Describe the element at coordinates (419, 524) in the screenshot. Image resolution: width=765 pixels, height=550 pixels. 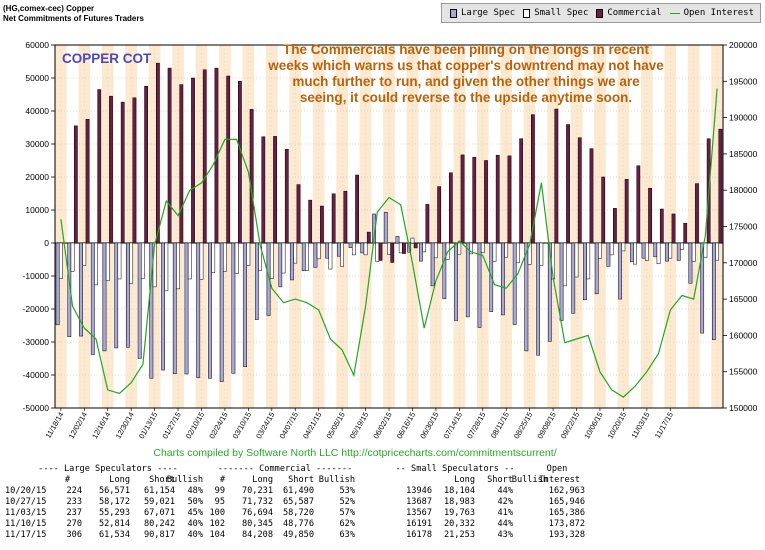
I see `table-cell: 16191` at that location.